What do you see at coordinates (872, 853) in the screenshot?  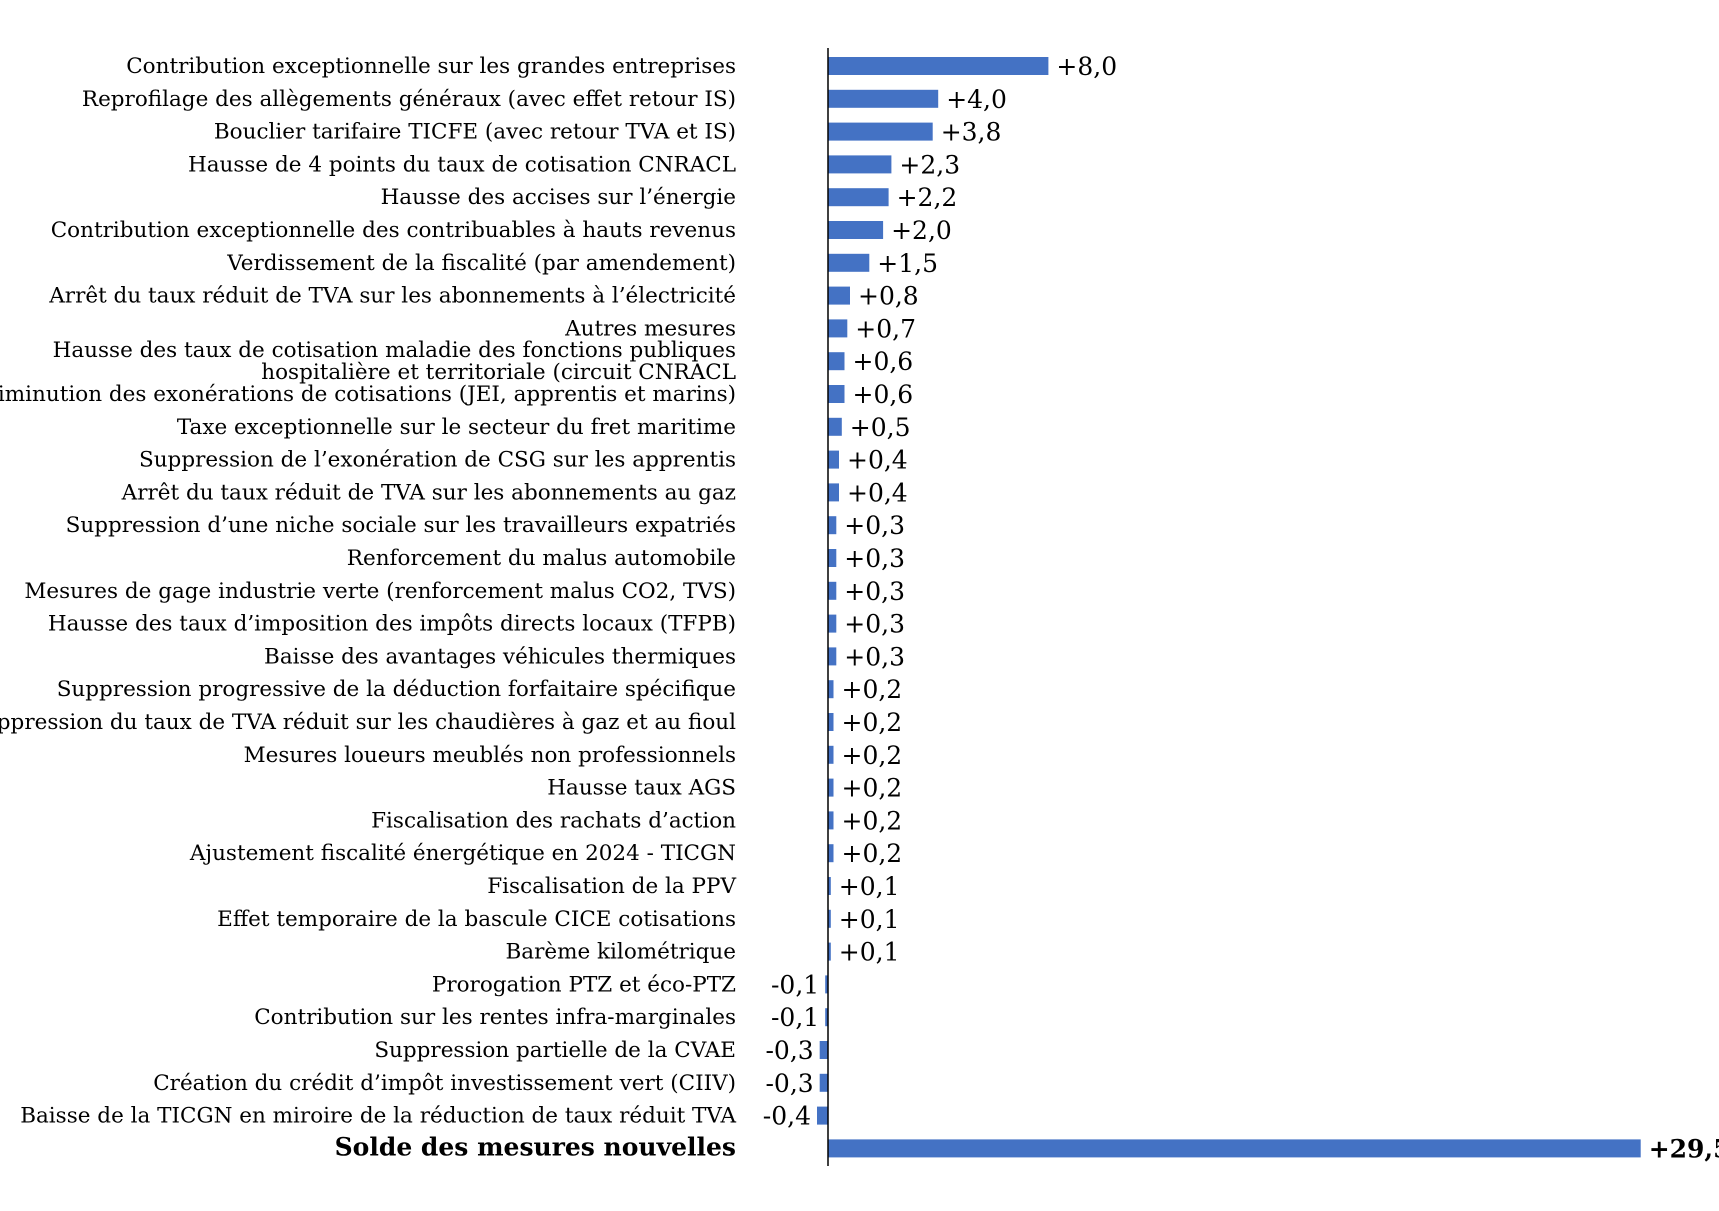 I see `value-label-ajustement-fiscalite-energetique-en-2024: +0,2` at bounding box center [872, 853].